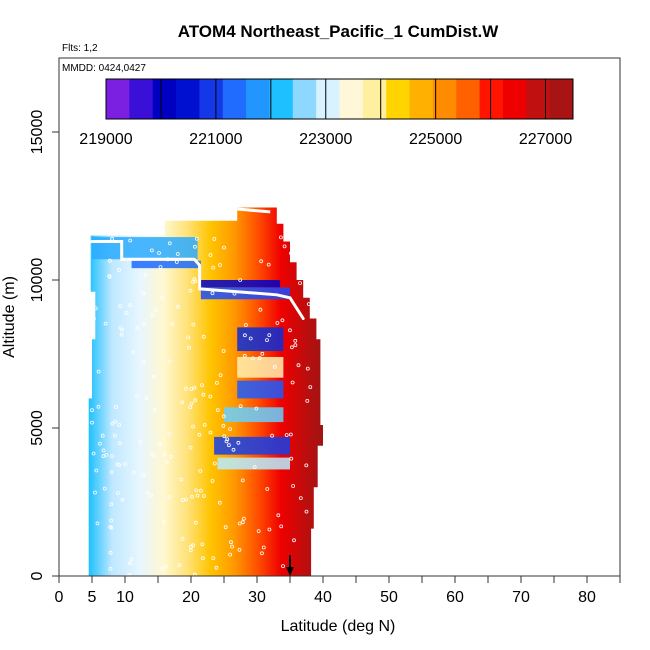  I want to click on y-tick-label: 5000, so click(37, 428).